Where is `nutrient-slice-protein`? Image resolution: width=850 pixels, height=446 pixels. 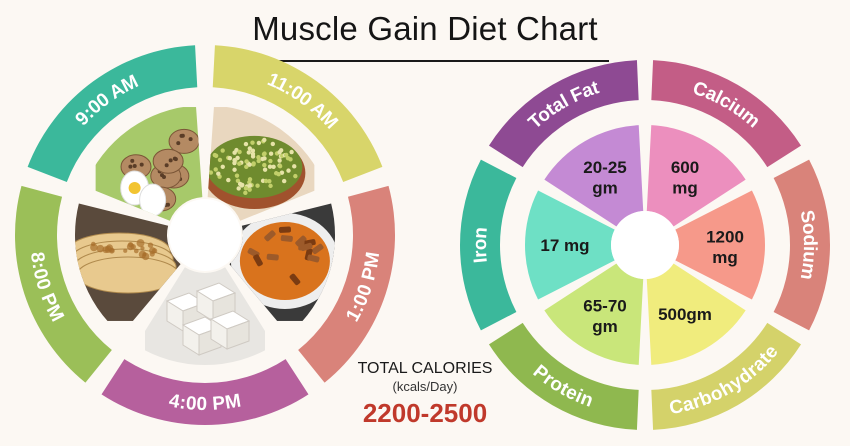 nutrient-slice-protein is located at coordinates (594, 314).